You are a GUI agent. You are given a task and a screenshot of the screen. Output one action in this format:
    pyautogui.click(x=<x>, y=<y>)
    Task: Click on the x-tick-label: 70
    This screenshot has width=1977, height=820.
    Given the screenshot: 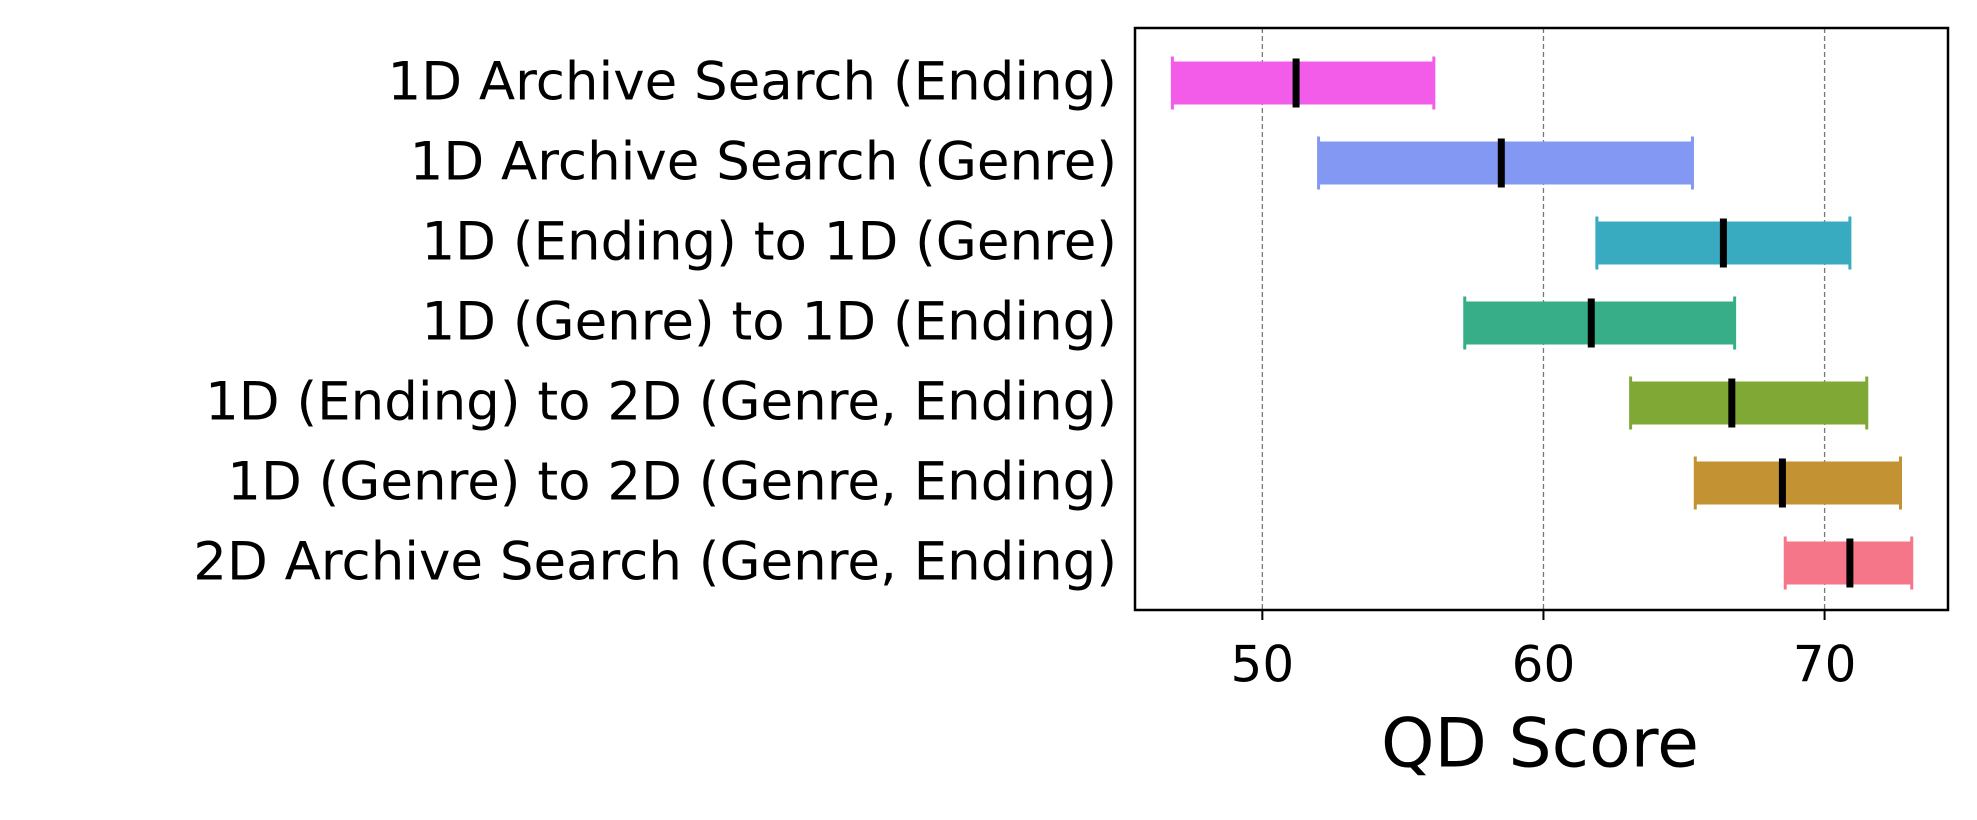 What is the action you would take?
    pyautogui.click(x=1825, y=665)
    